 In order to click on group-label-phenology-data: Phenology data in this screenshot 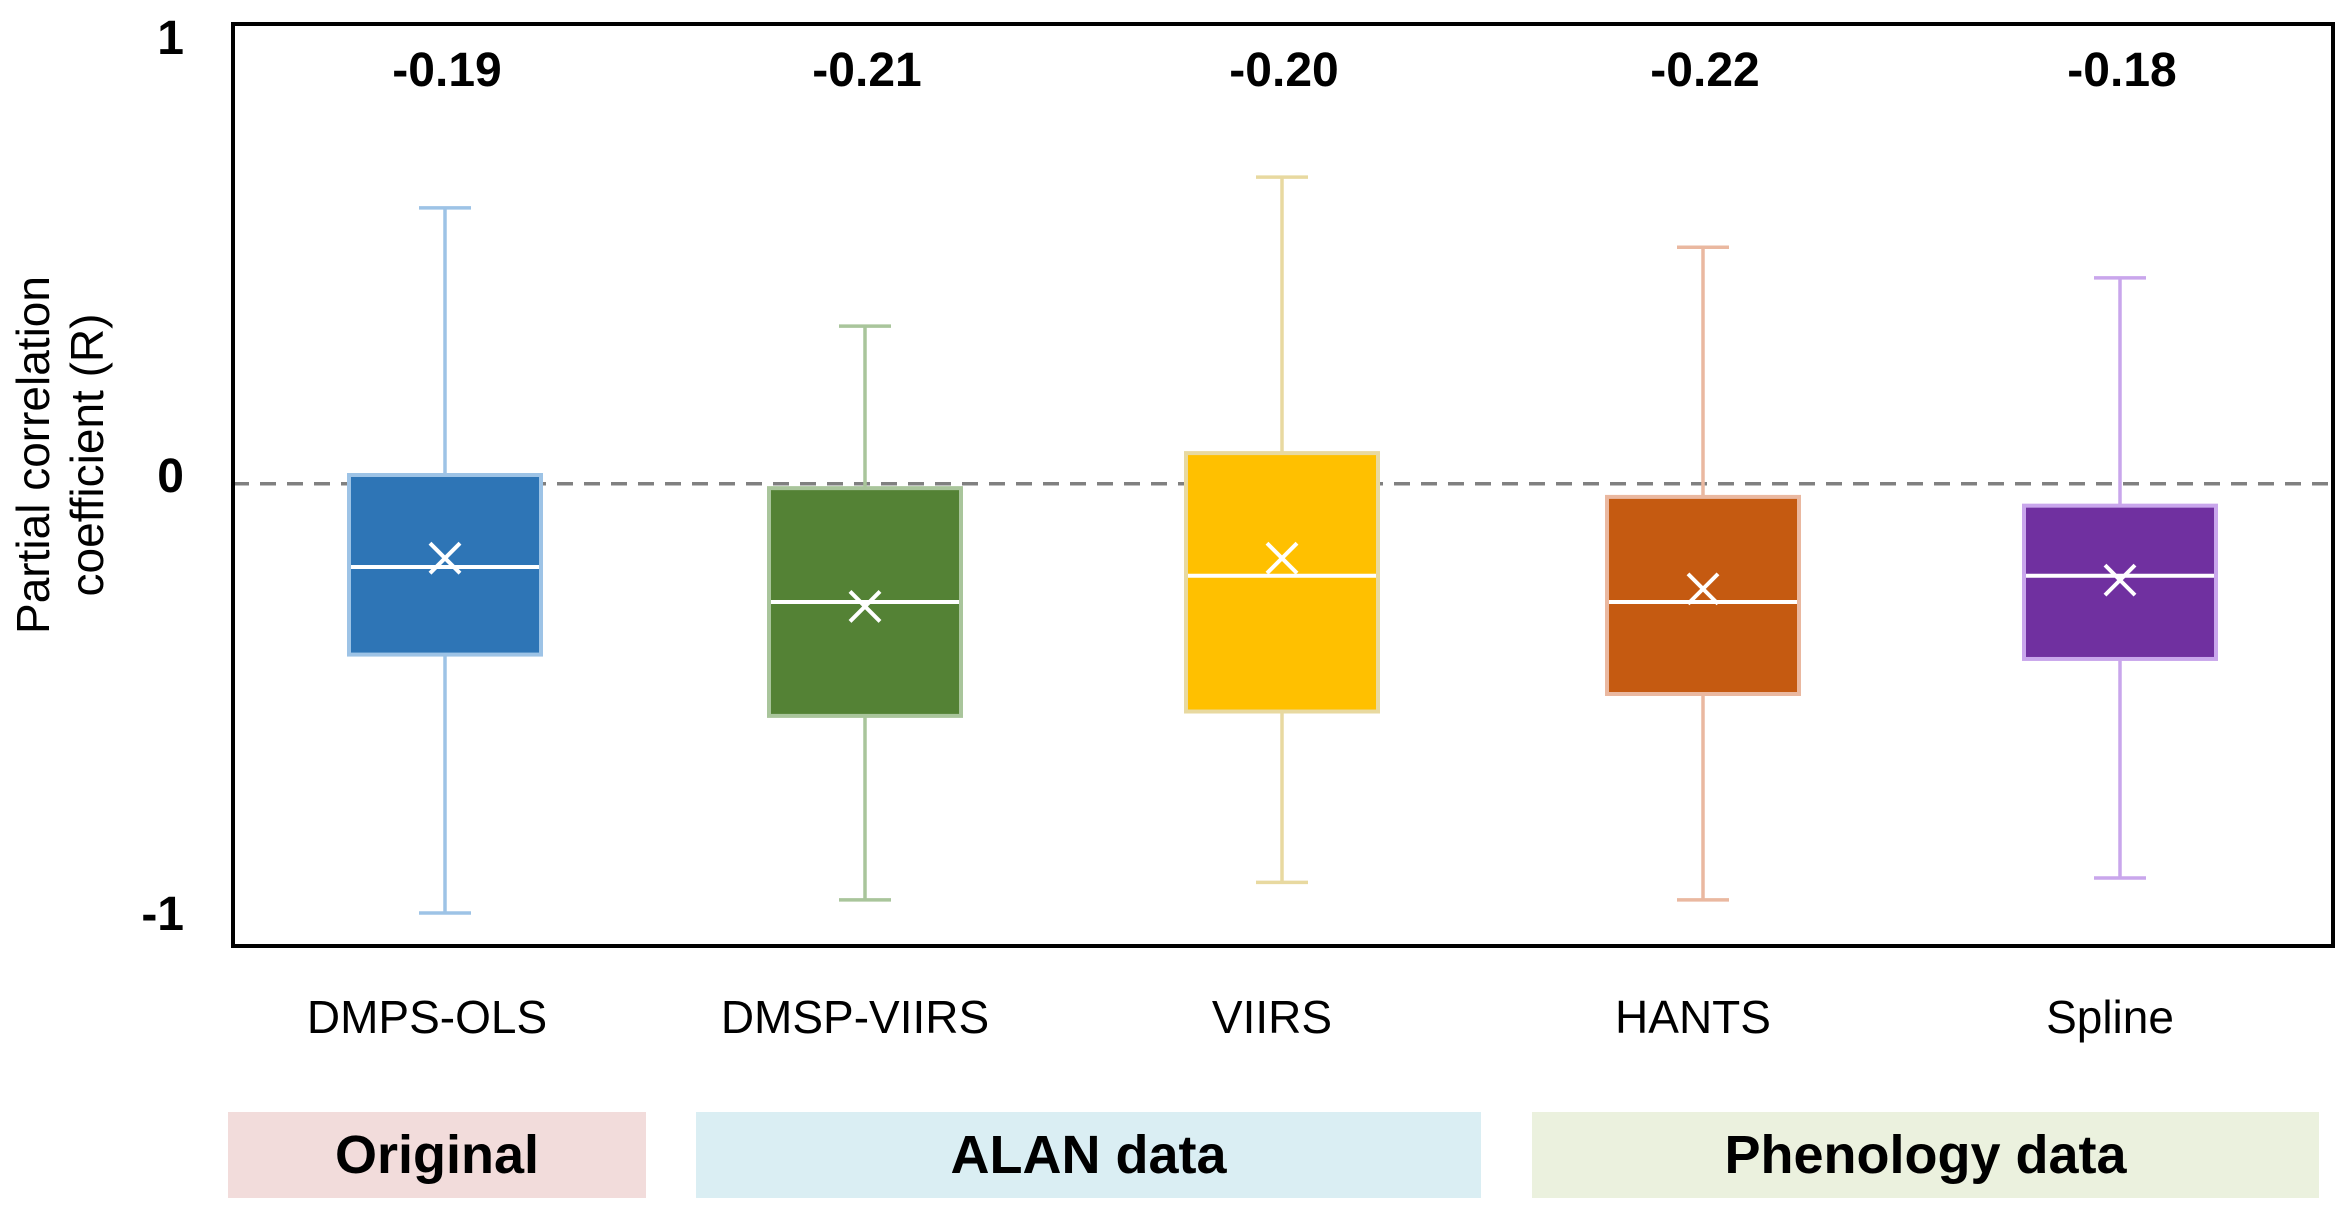, I will do `click(1925, 1155)`.